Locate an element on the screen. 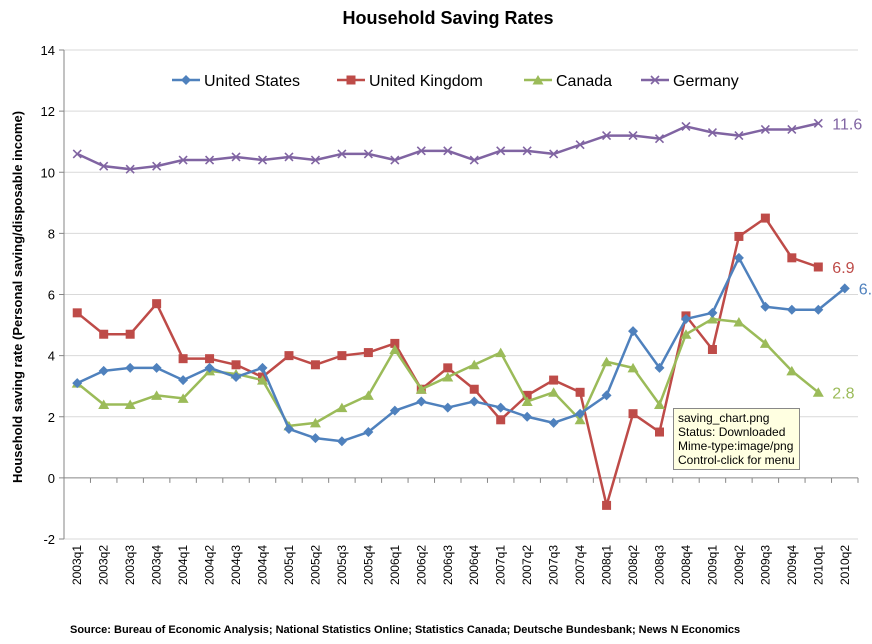 Image resolution: width=872 pixels, height=644 pixels. end-label-canada: 2.8 is located at coordinates (843, 393).